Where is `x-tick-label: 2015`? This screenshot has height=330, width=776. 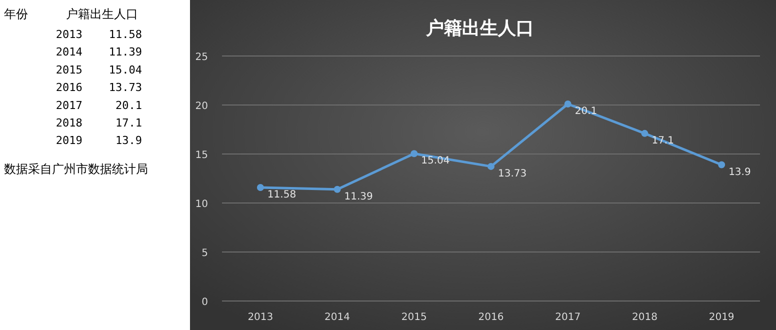 x-tick-label: 2015 is located at coordinates (414, 317).